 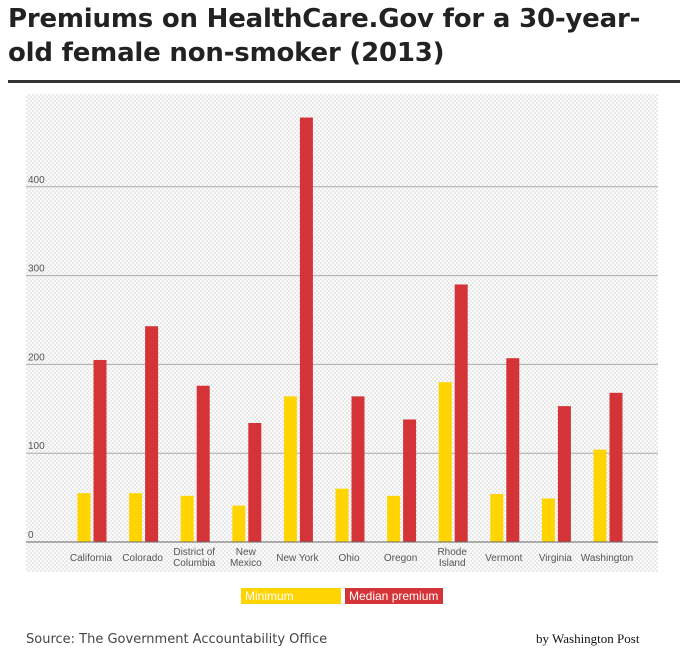 What do you see at coordinates (297, 558) in the screenshot?
I see `x-tick-label: New York` at bounding box center [297, 558].